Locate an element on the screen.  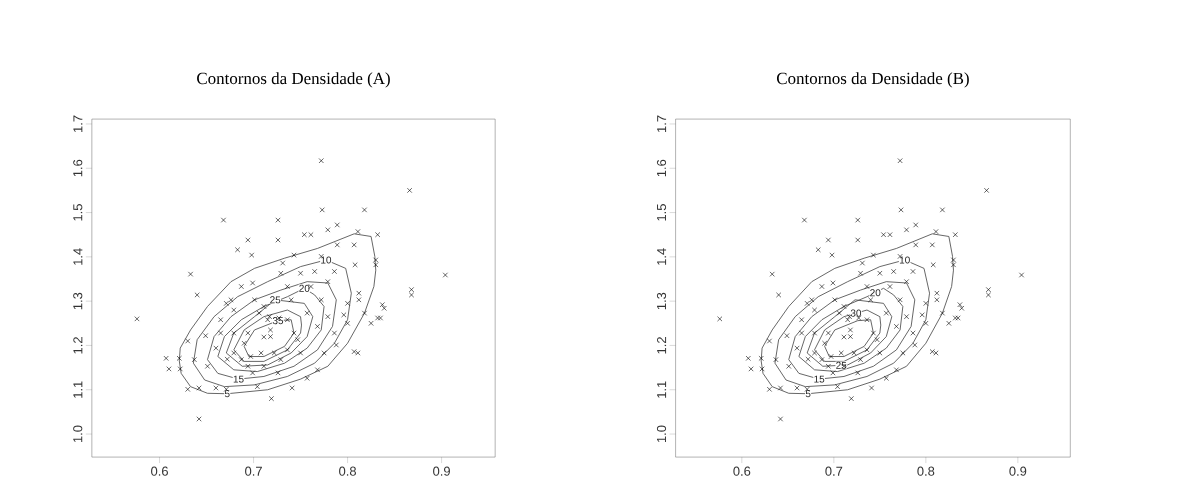
annotation: 25 is located at coordinates (841, 365).